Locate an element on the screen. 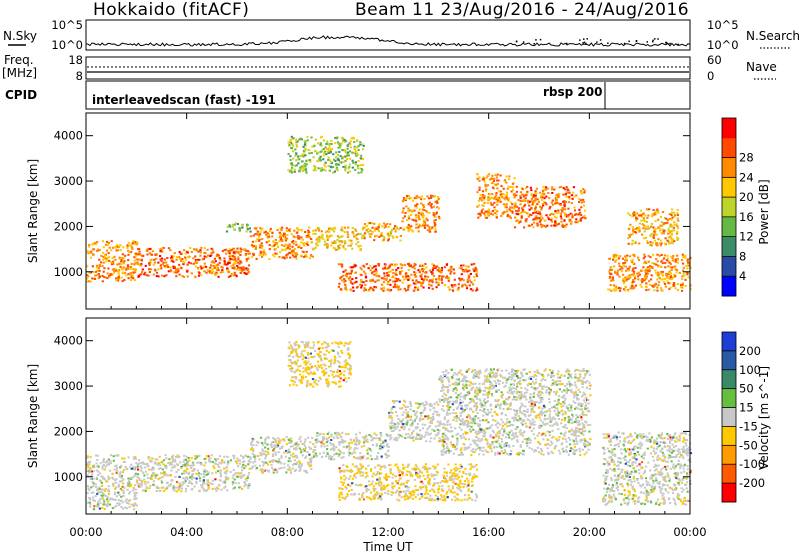  noise-search-point is located at coordinates (600, 40).